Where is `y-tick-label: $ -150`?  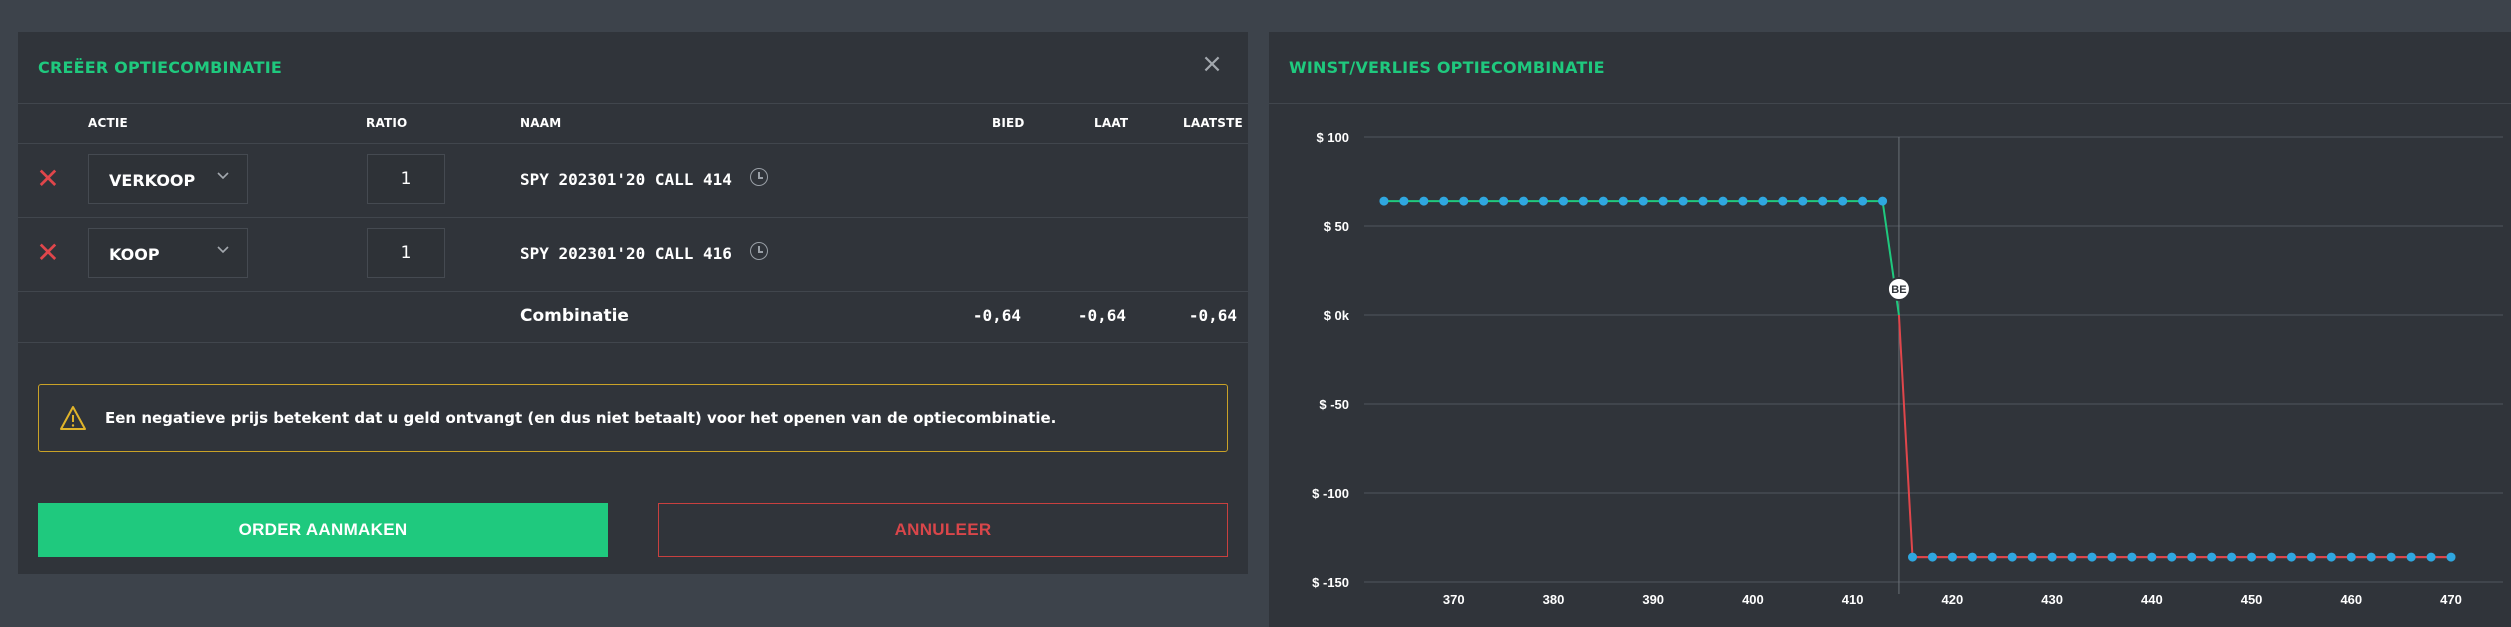
y-tick-label: $ -150 is located at coordinates (1330, 582).